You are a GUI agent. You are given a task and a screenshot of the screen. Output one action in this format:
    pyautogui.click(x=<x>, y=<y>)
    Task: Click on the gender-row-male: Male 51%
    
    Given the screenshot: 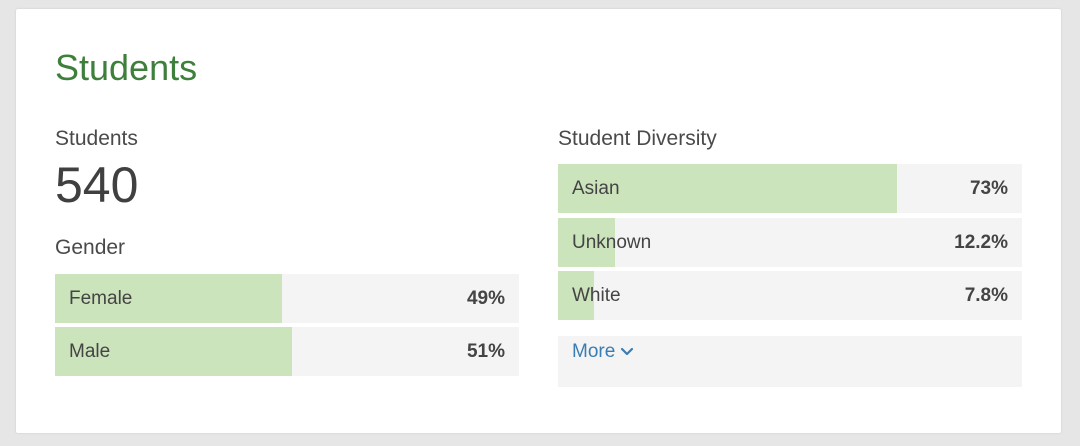 What is the action you would take?
    pyautogui.click(x=287, y=351)
    